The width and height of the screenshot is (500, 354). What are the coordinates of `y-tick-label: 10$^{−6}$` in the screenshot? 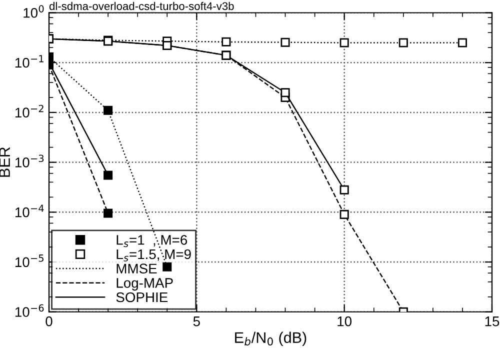 It's located at (29, 310).